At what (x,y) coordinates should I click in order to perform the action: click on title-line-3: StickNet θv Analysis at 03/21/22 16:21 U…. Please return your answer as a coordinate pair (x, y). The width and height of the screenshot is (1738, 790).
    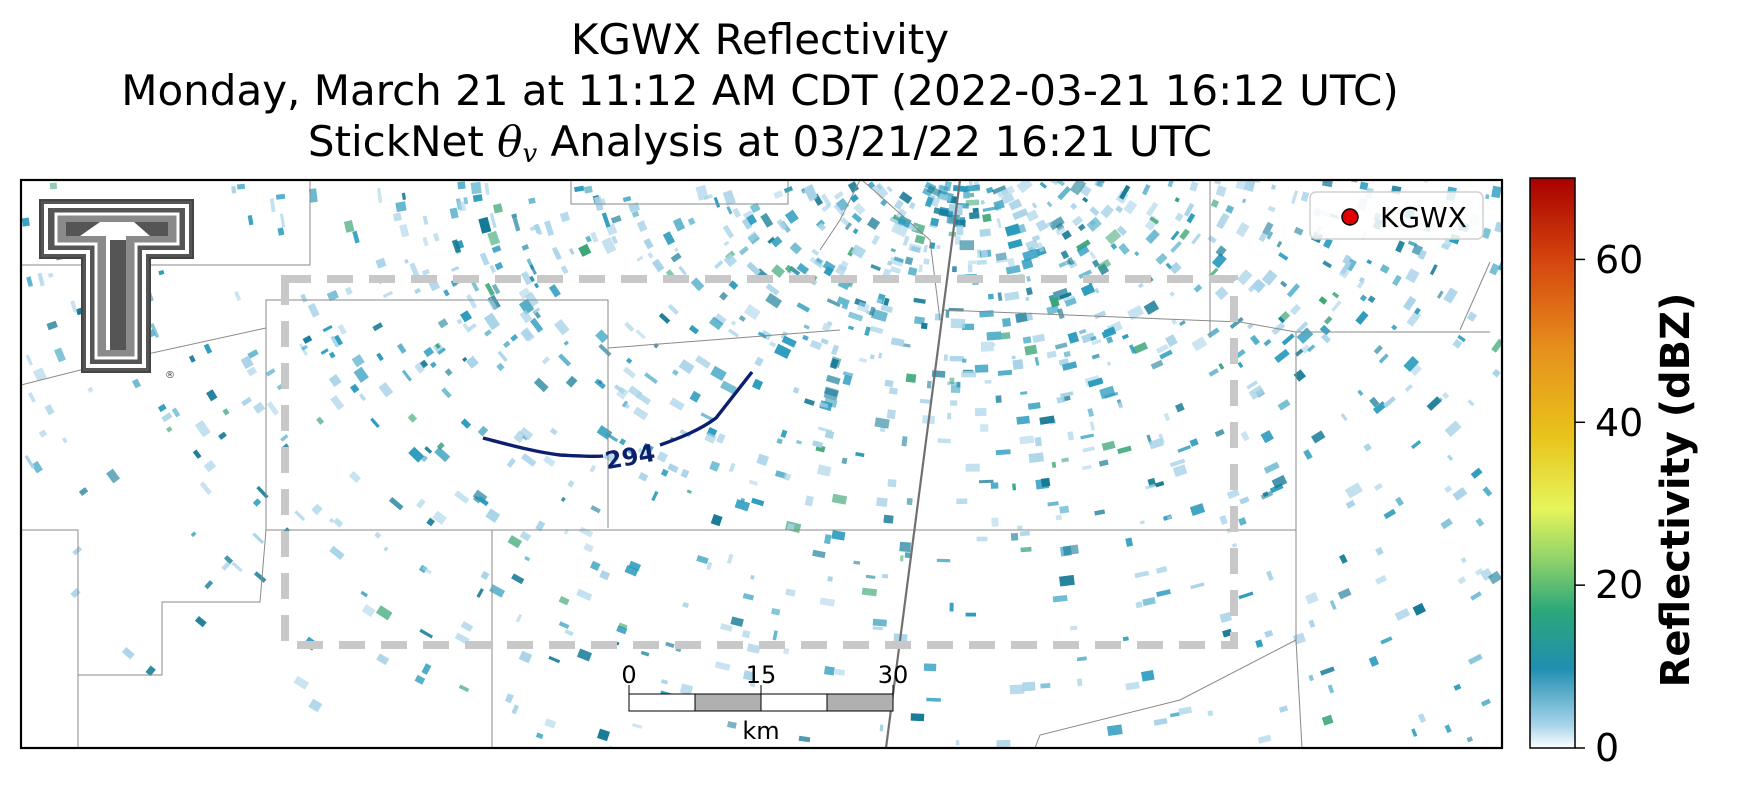
    Looking at the image, I should click on (760, 148).